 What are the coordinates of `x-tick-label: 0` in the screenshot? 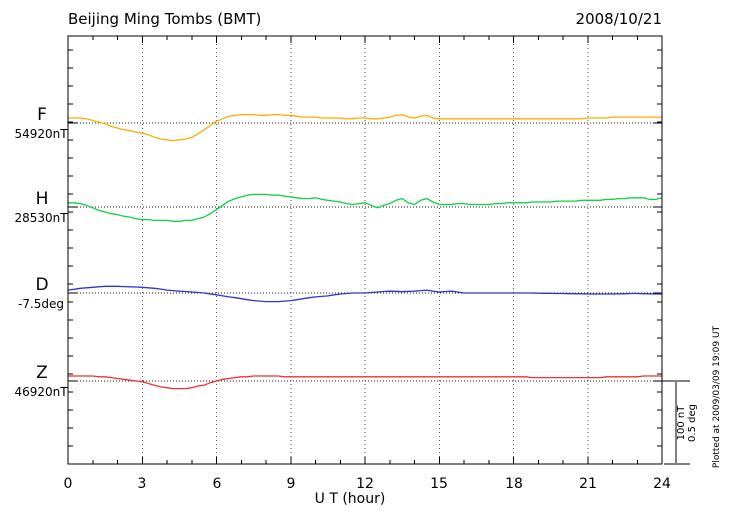 It's located at (68, 484).